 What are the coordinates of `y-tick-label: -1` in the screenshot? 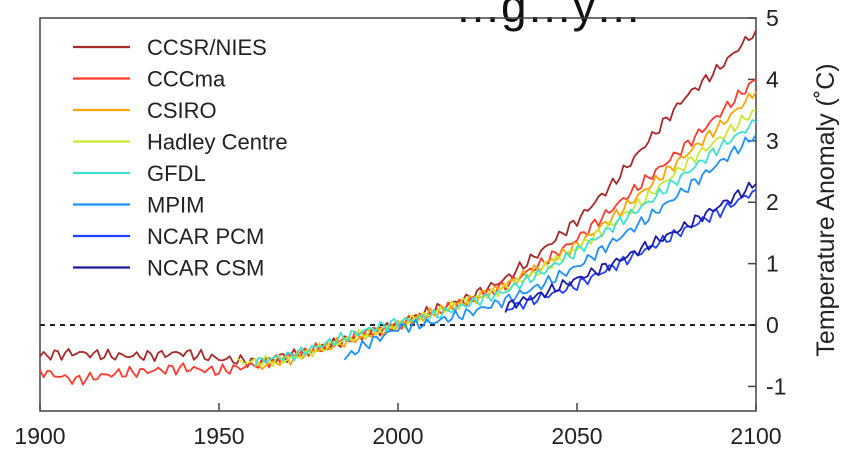 It's located at (776, 386).